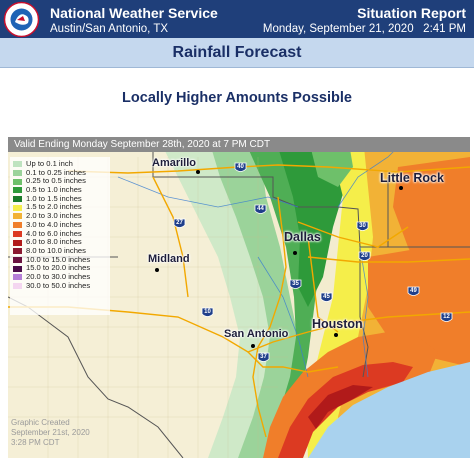  I want to click on interstate-49-label: 49, so click(413, 291).